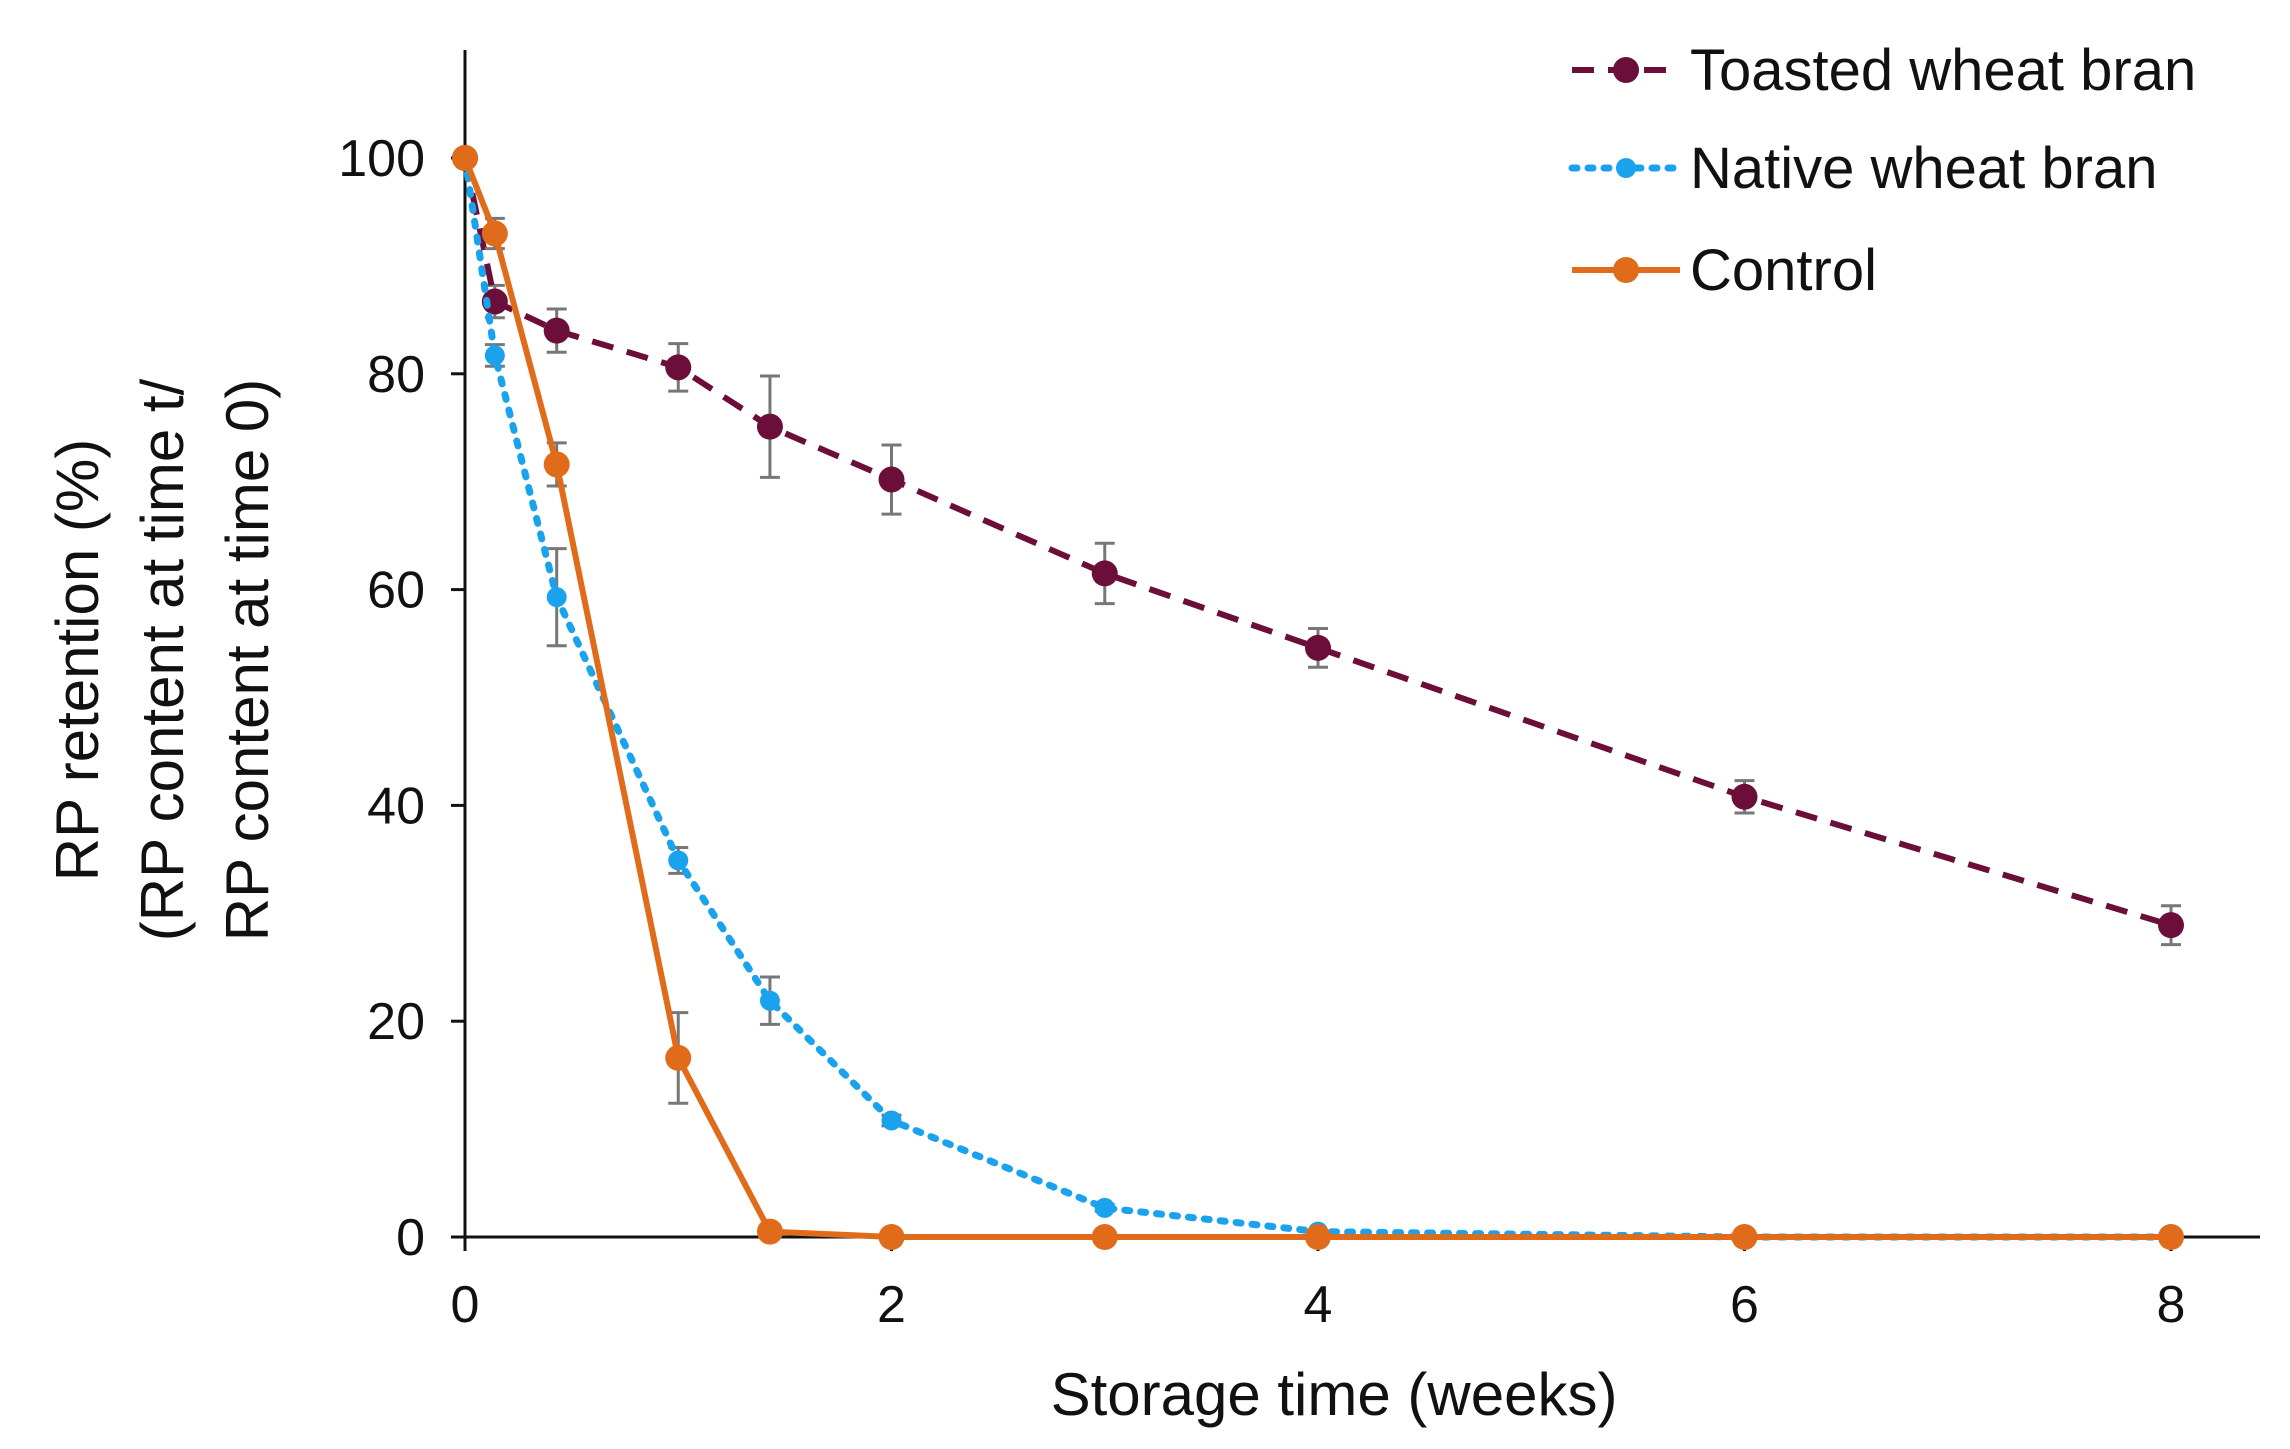 This screenshot has height=1449, width=2290. What do you see at coordinates (465, 1305) in the screenshot?
I see `x-tick-label: 0` at bounding box center [465, 1305].